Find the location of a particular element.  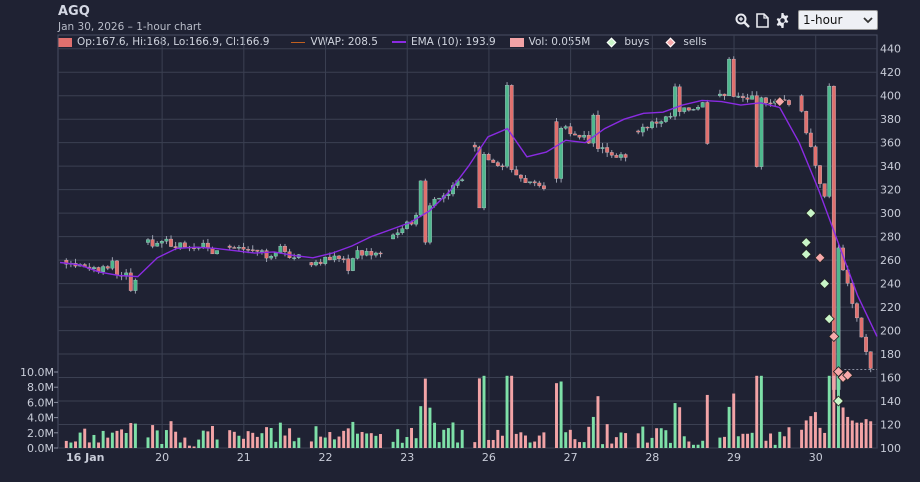

price-tick-label: 420 is located at coordinates (890, 72).